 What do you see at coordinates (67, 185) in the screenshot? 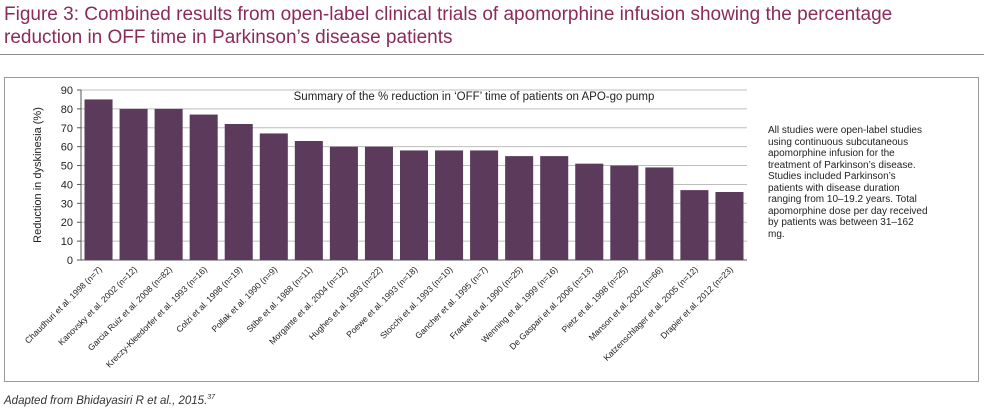
I see `y-tick-label: 40` at bounding box center [67, 185].